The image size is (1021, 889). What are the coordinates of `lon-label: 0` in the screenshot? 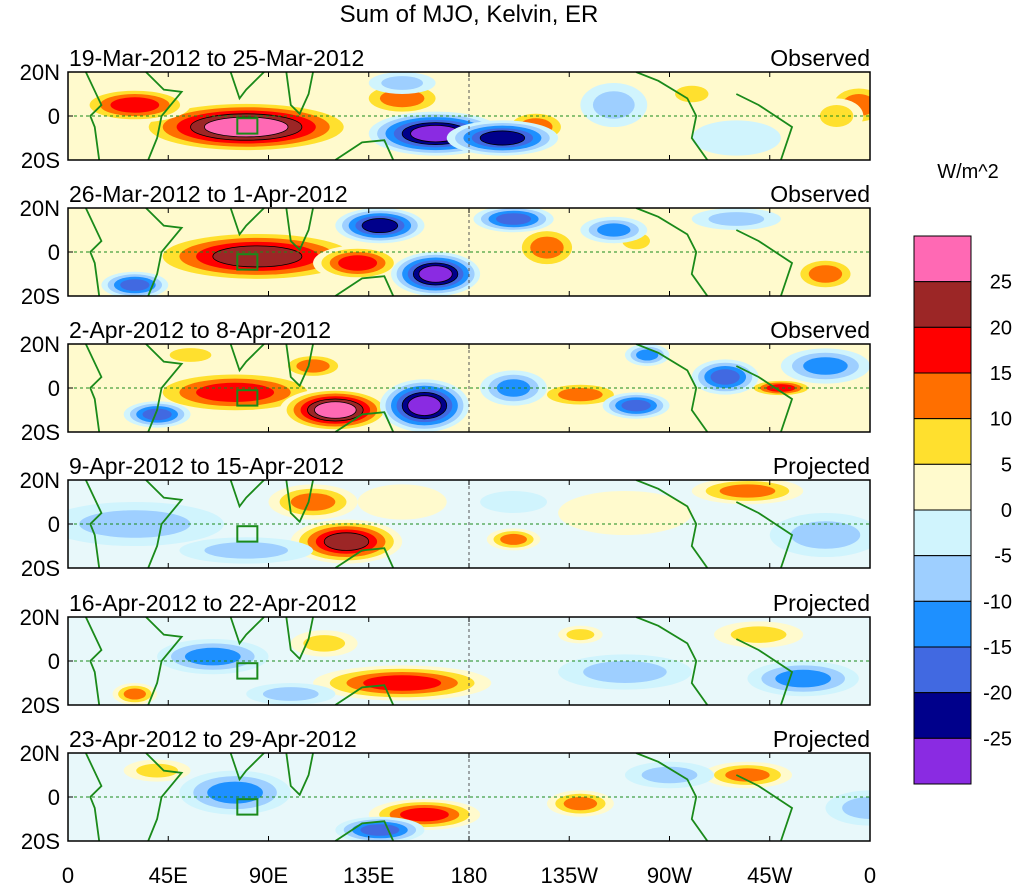 It's located at (68, 875).